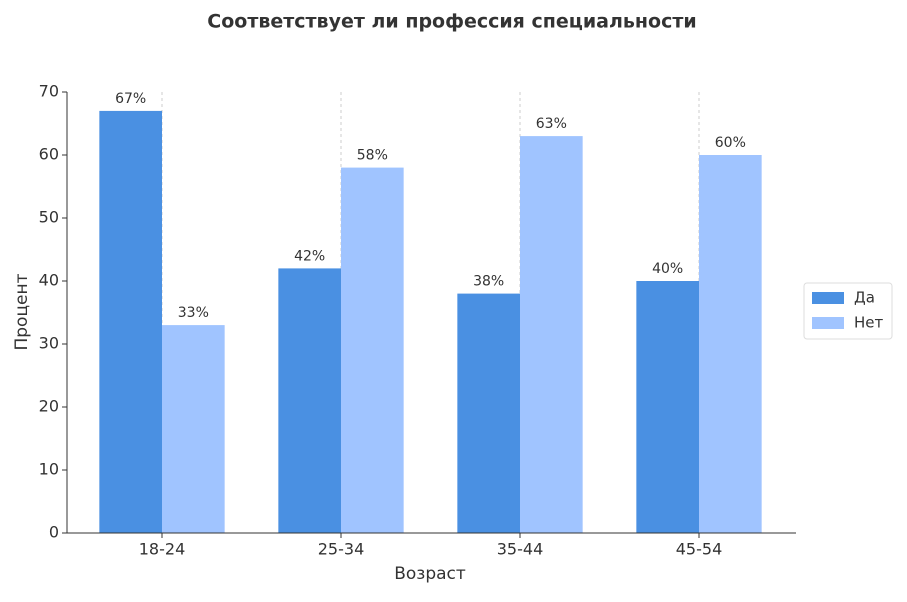 Image resolution: width=907 pixels, height=602 pixels. I want to click on x-tick-label: 35-44, so click(520, 549).